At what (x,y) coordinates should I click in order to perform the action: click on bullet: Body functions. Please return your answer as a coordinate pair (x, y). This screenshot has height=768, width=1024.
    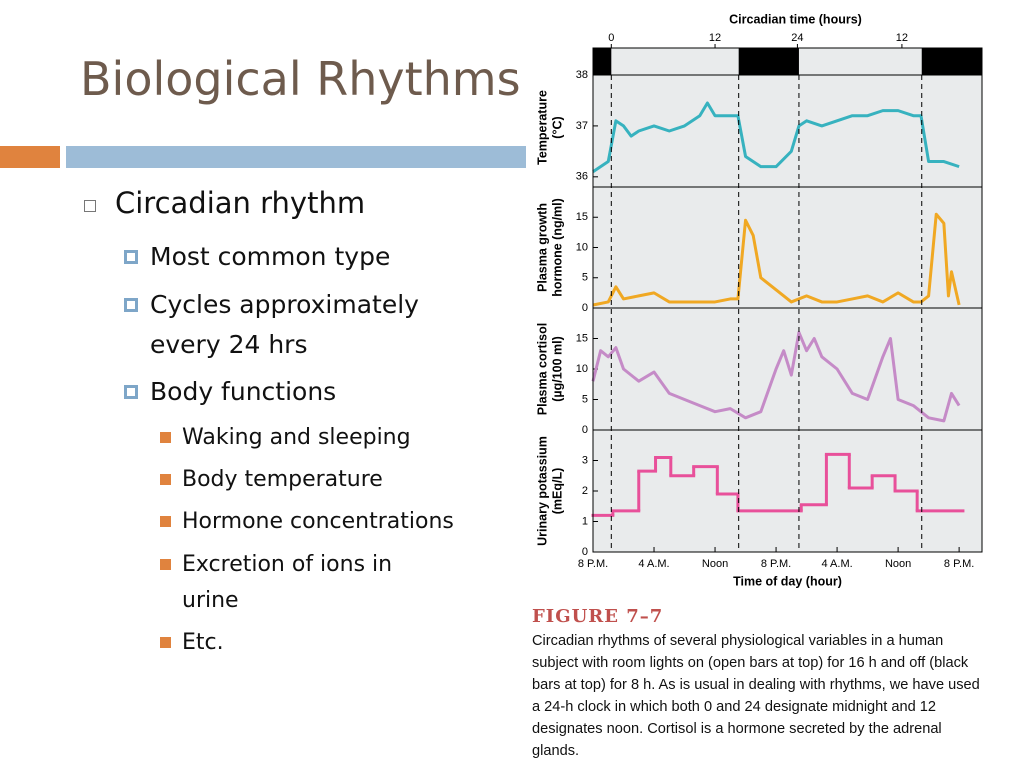
    Looking at the image, I should click on (243, 391).